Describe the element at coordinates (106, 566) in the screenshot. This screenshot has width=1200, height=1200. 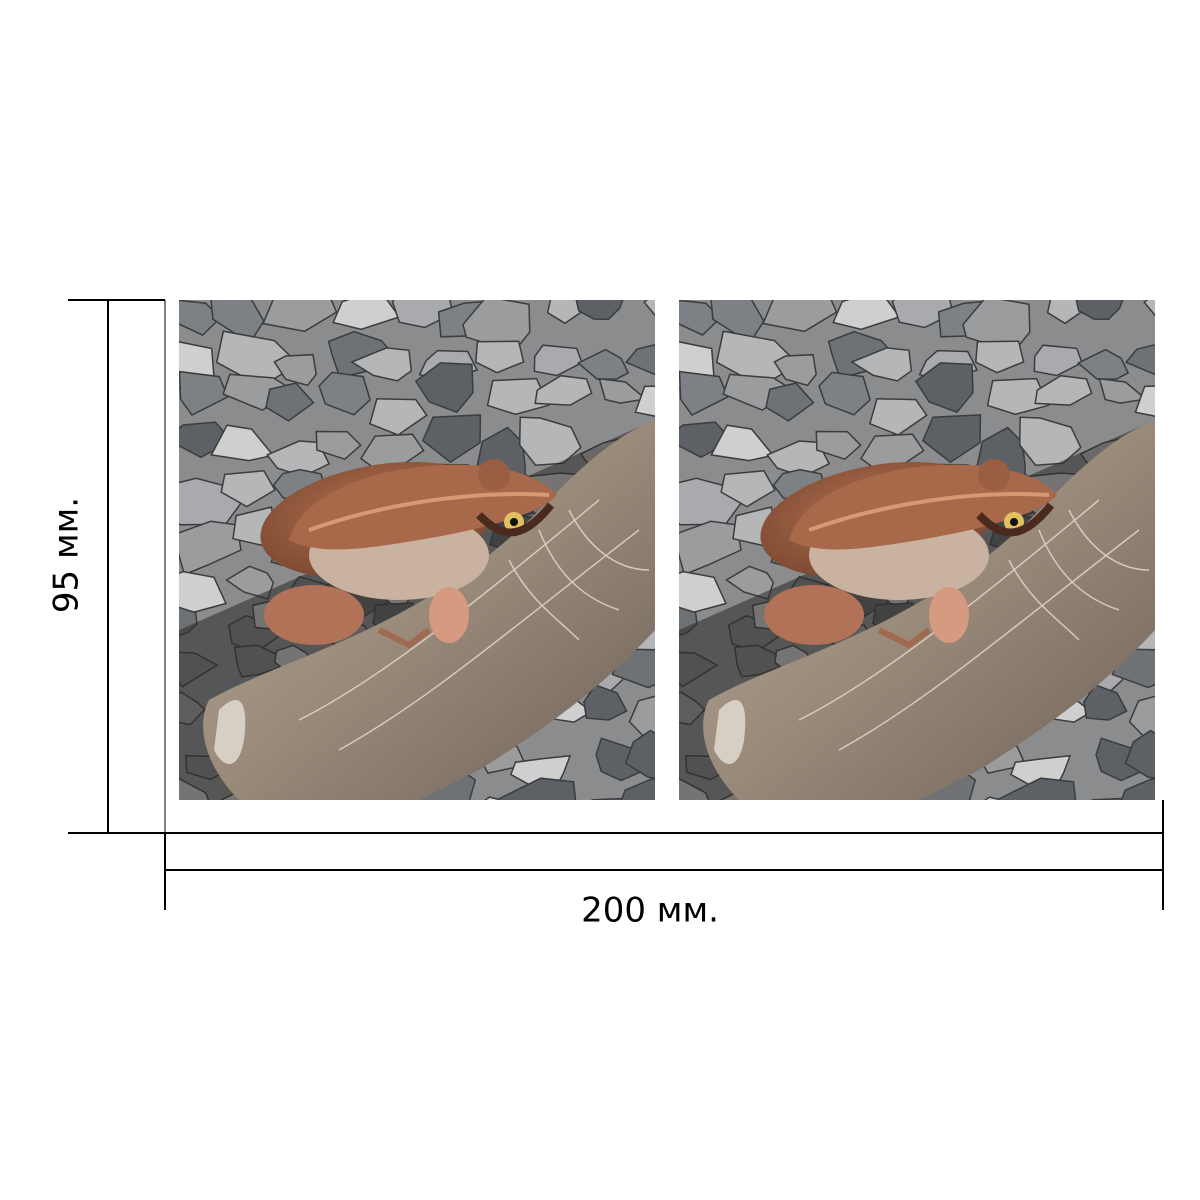
I see `height-dimension: 95 мм.` at that location.